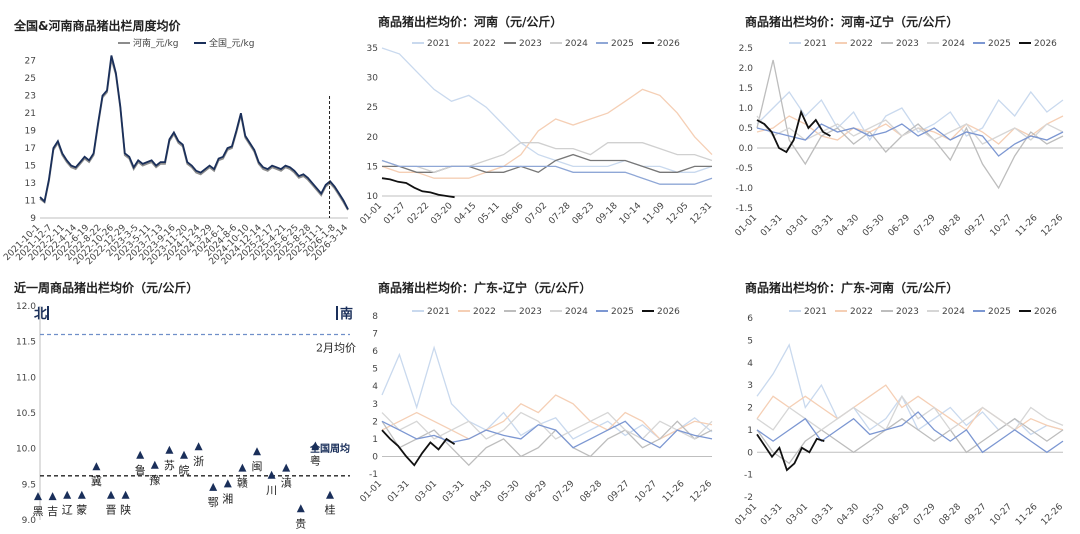 The height and width of the screenshot is (534, 1080). Describe the element at coordinates (537, 492) in the screenshot. I see `x-tick-label: 06-29` at that location.